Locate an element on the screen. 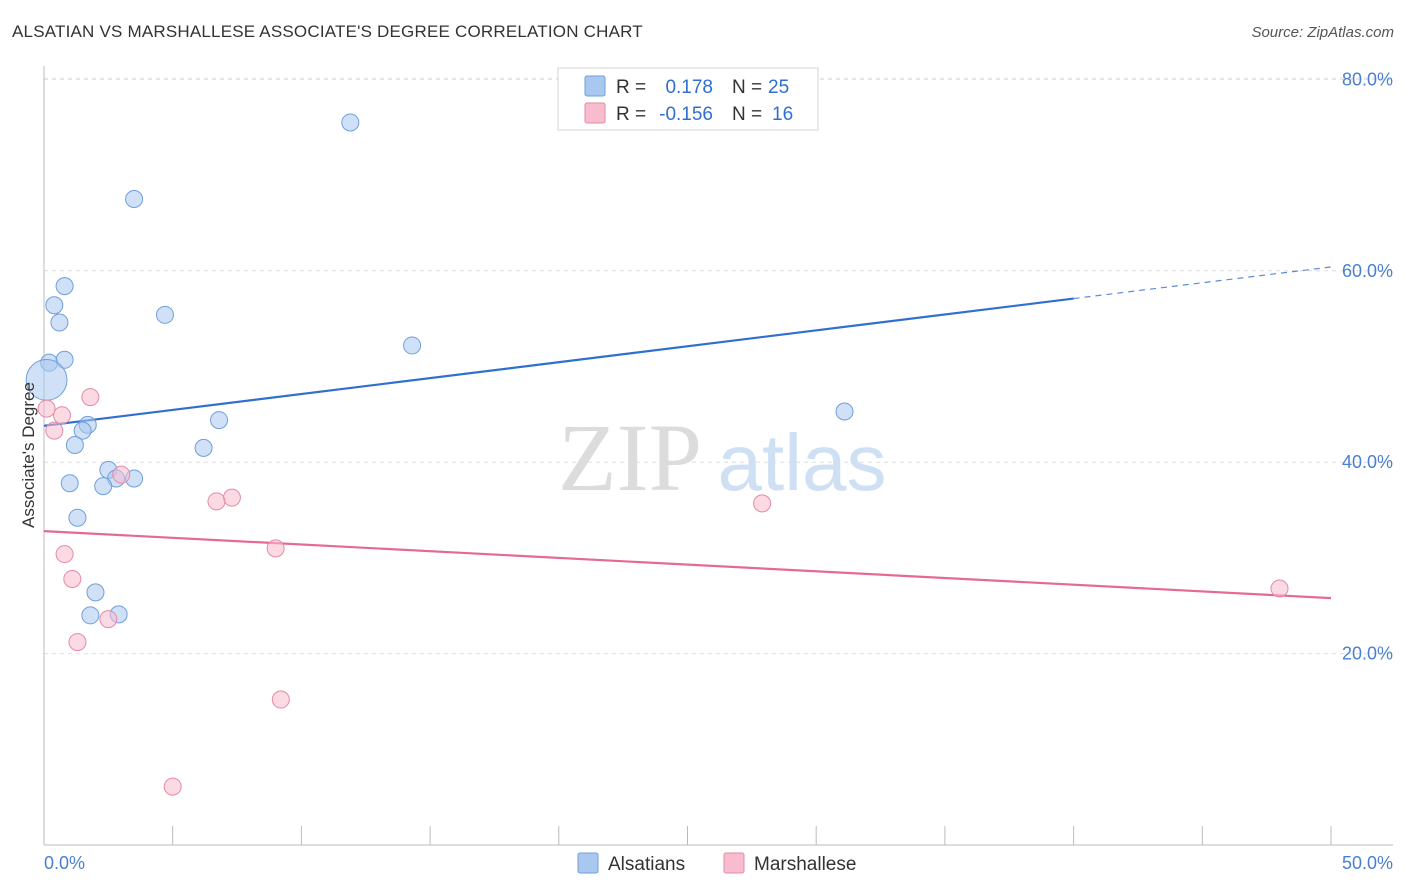 Image resolution: width=1406 pixels, height=892 pixels. stats-n-label-marshallese: N = is located at coordinates (747, 114).